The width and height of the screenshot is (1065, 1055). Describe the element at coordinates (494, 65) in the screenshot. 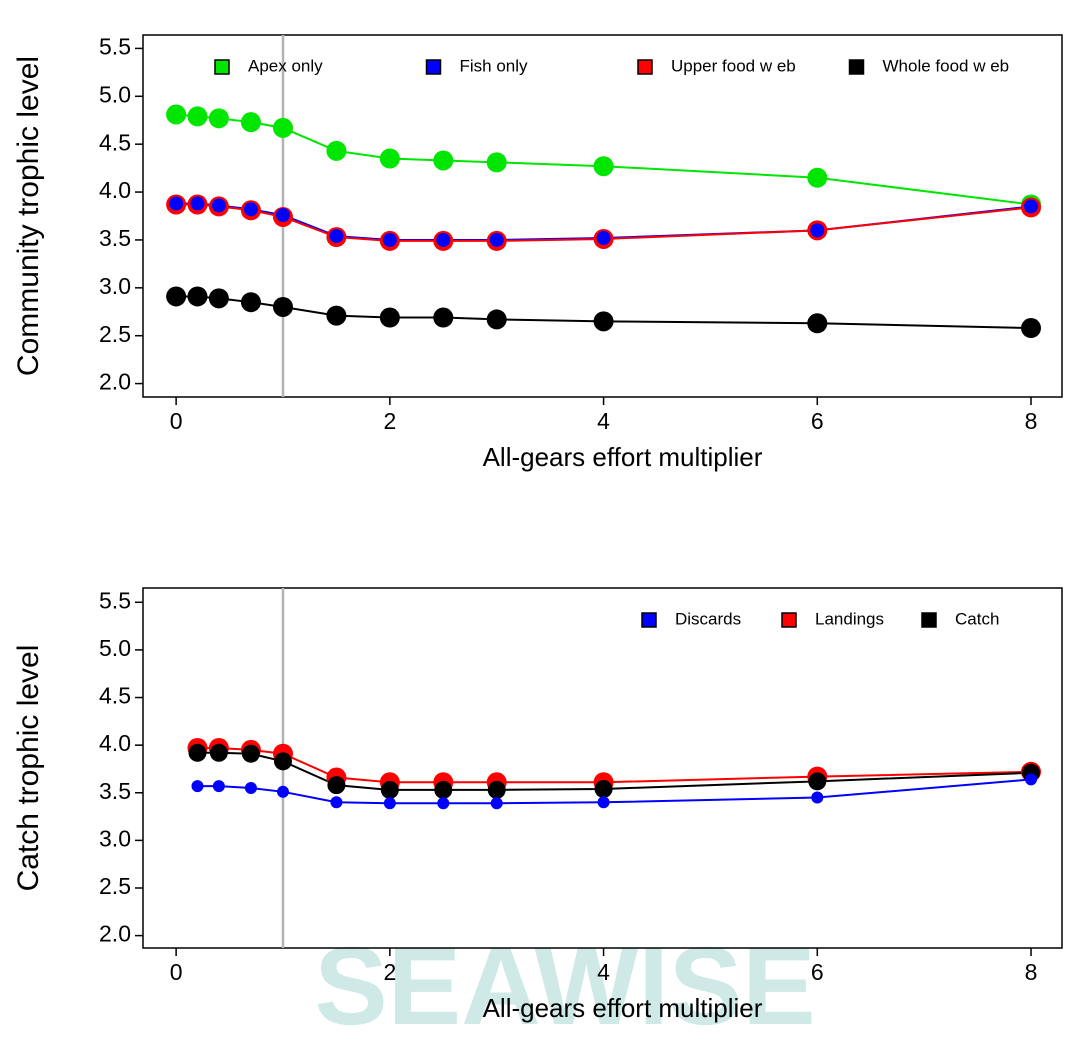

I see `legend-label: Fish only` at that location.